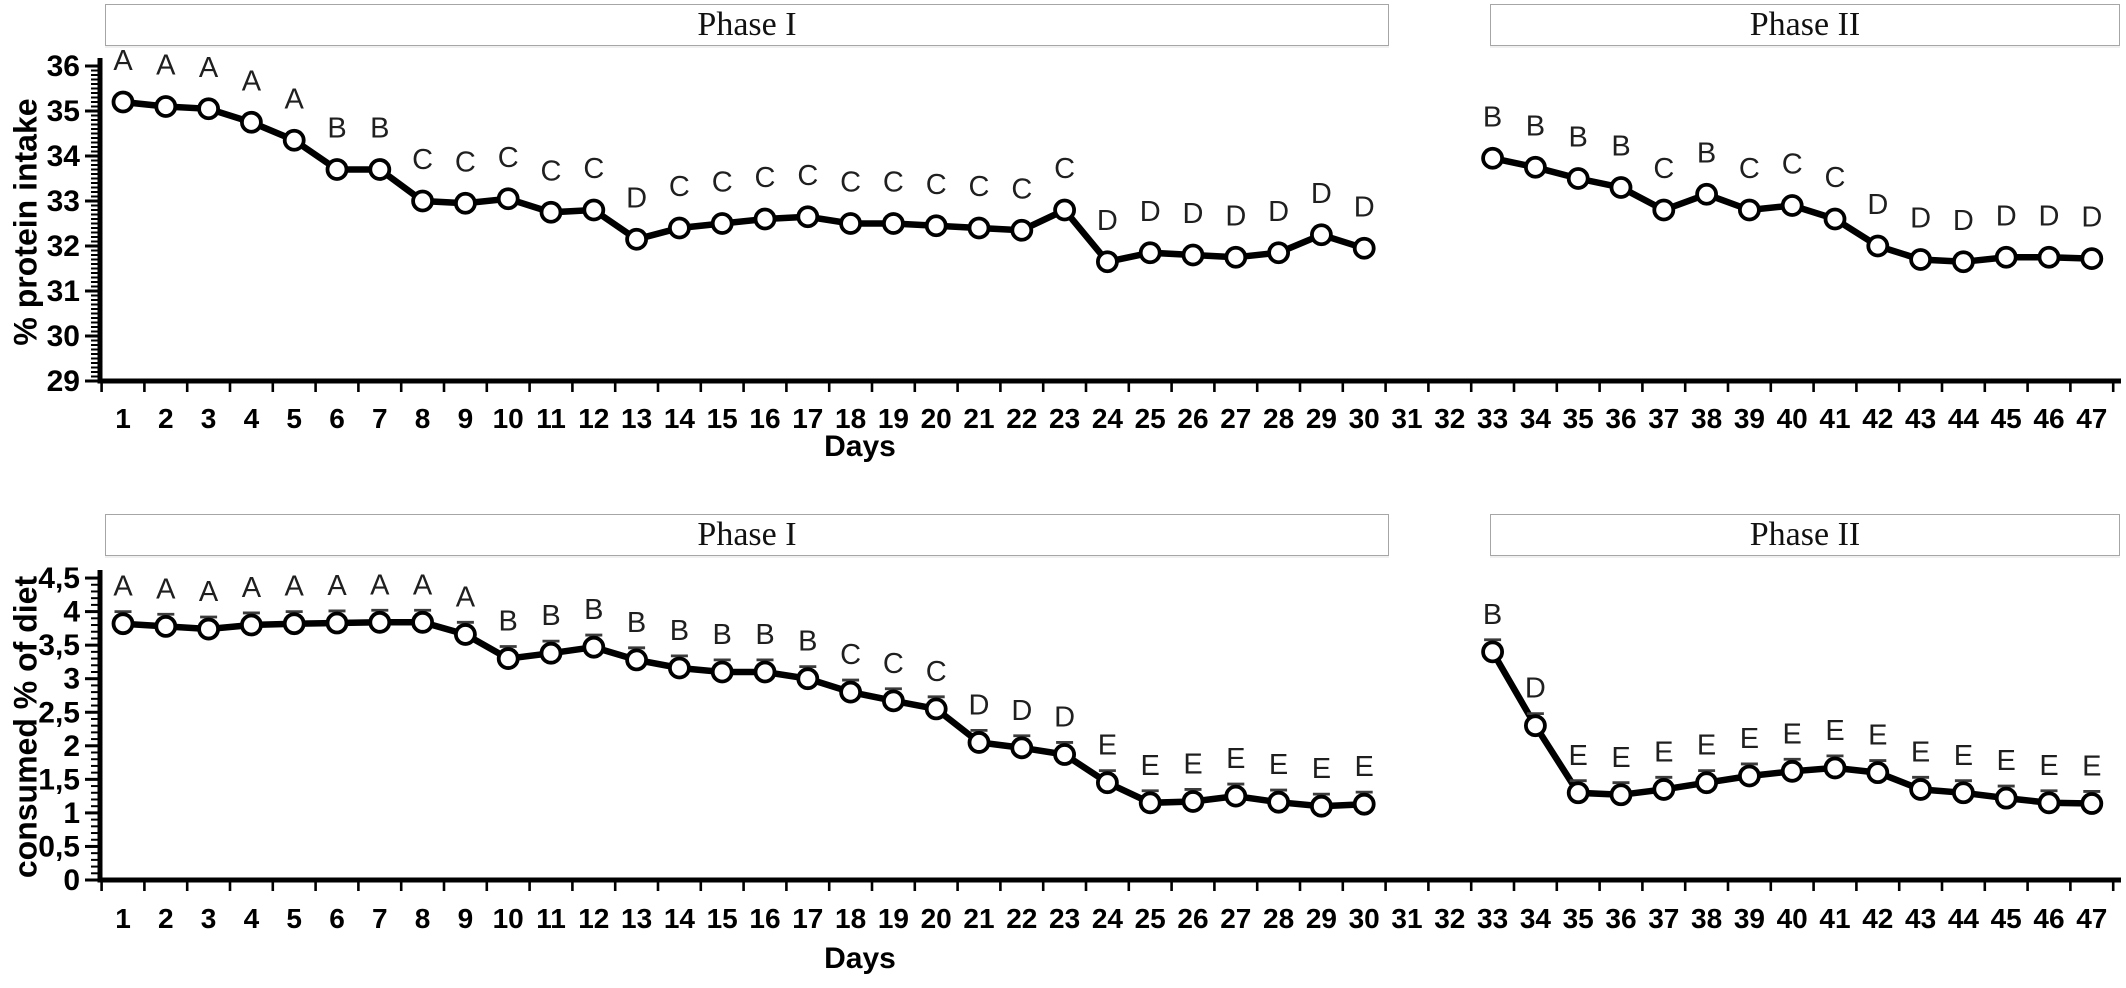  What do you see at coordinates (294, 918) in the screenshot?
I see `x-tick-label: 5` at bounding box center [294, 918].